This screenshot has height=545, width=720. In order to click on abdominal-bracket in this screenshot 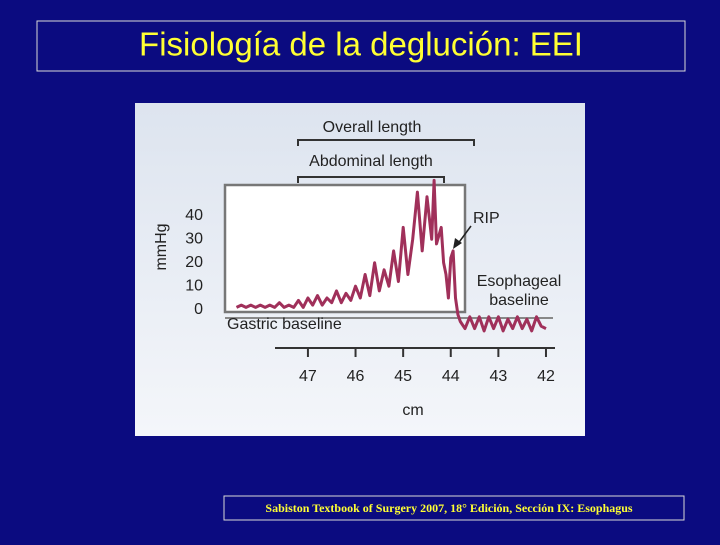, I will do `click(371, 179)`.